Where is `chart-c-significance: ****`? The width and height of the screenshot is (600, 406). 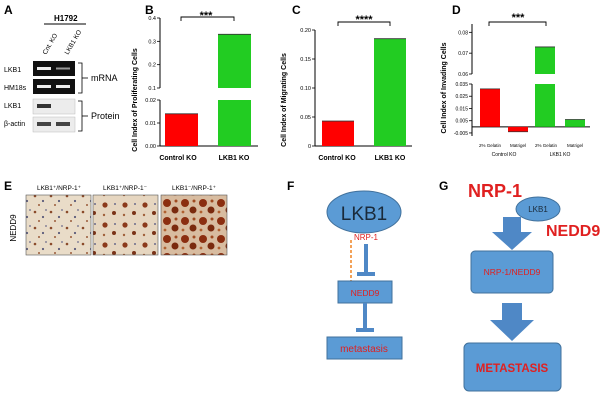
chart-c-significance: **** is located at coordinates (364, 20).